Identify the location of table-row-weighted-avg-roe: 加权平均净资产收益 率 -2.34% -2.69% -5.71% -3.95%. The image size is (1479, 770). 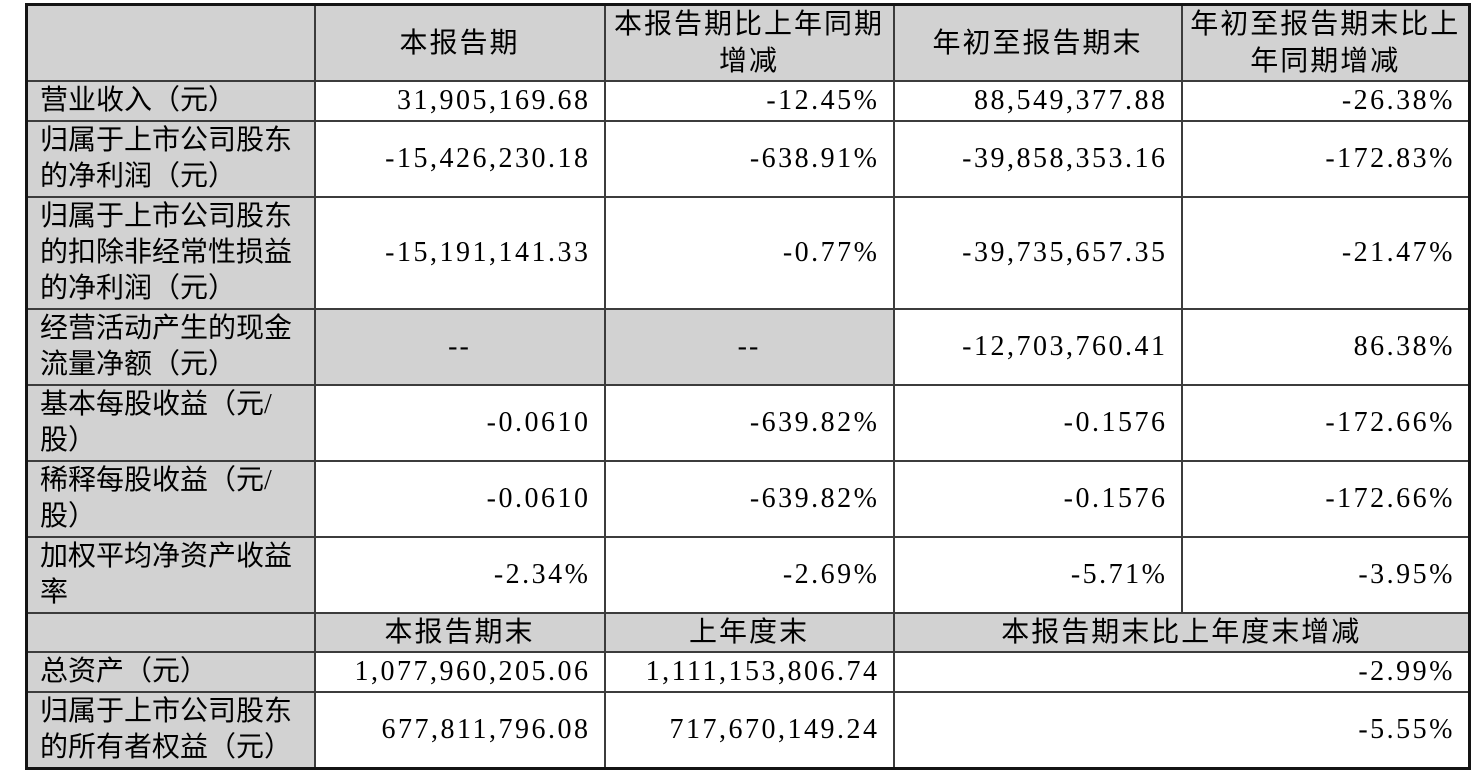
(748, 575).